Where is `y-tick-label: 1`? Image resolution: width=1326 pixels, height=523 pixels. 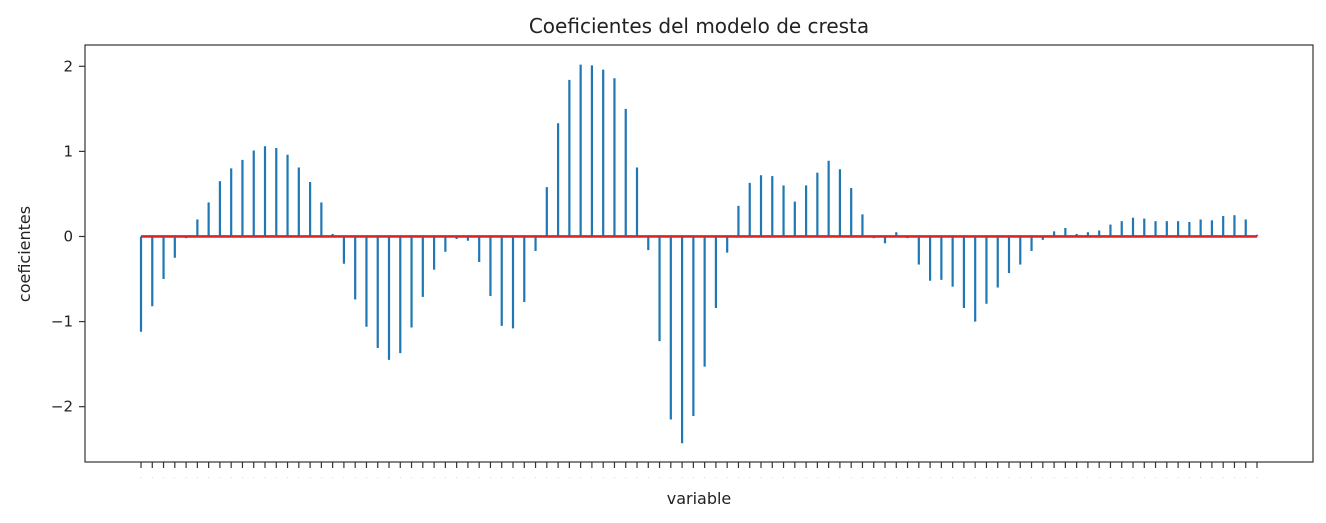 y-tick-label: 1 is located at coordinates (68, 151).